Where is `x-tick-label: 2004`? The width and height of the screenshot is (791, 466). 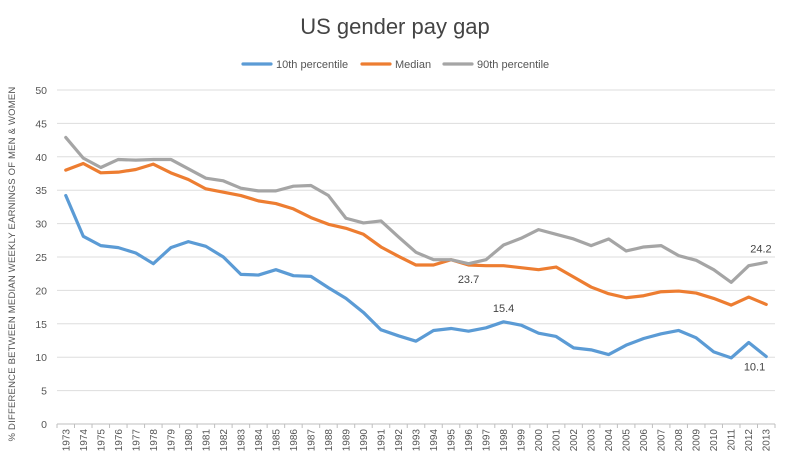 x-tick-label: 2004 is located at coordinates (609, 440).